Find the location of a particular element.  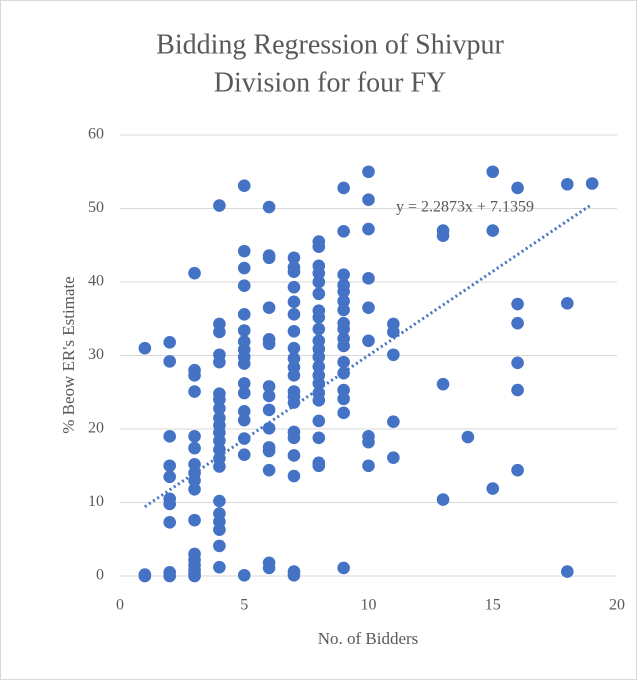

x-tick-label: 0 is located at coordinates (120, 605).